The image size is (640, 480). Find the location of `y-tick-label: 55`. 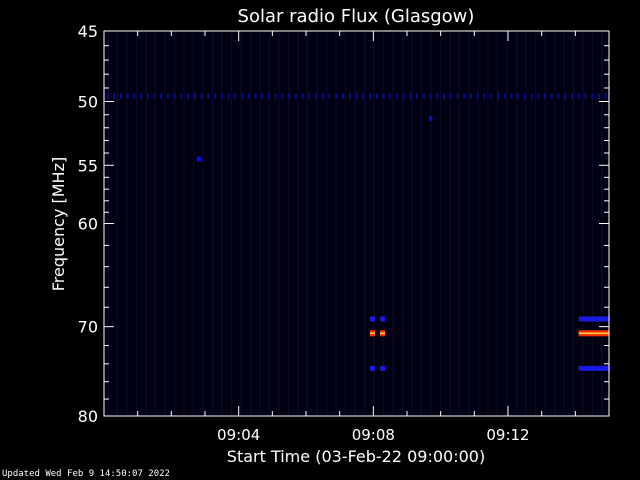

y-tick-label: 55 is located at coordinates (88, 165).